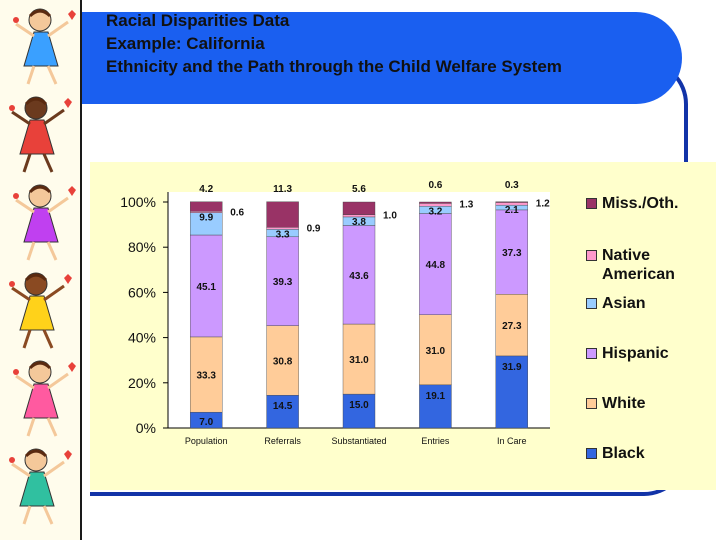 This screenshot has height=540, width=720. Describe the element at coordinates (198, 20) in the screenshot. I see `title-line-1: Racial Disparities Data` at that location.